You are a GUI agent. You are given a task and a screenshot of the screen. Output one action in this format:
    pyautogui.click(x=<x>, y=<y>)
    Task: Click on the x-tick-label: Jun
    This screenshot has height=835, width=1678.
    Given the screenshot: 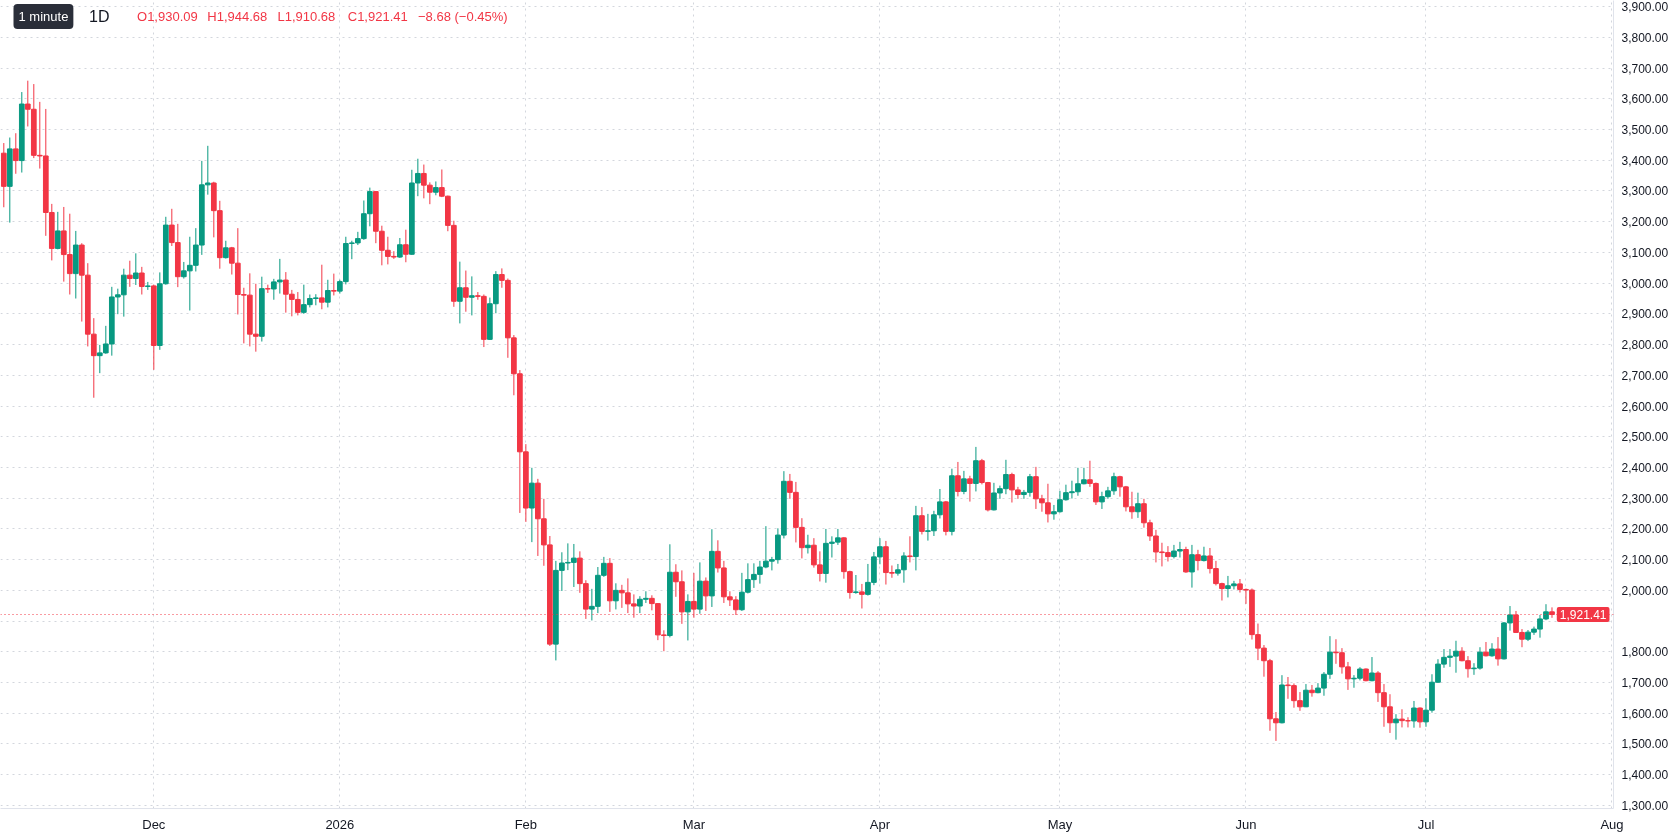 What is the action you would take?
    pyautogui.click(x=1246, y=824)
    